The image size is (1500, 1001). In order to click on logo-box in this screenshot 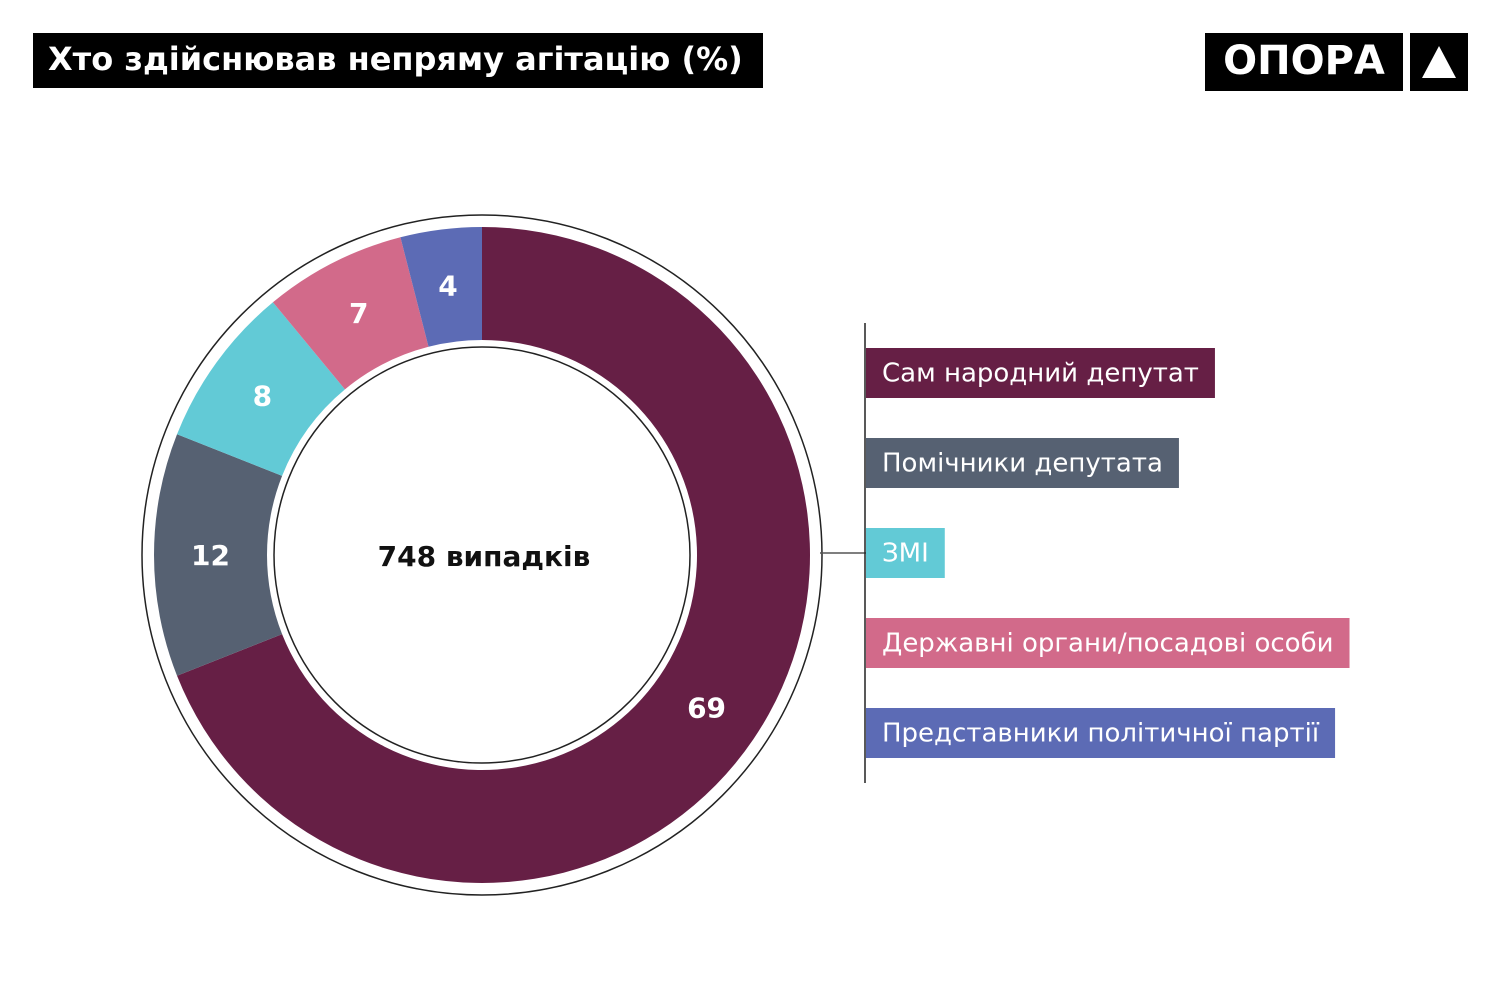, I will do `click(1304, 62)`.